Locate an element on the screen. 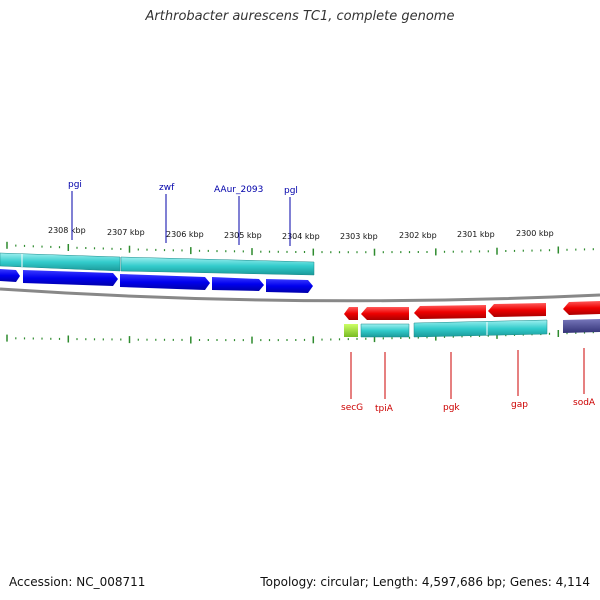  ruler-label: 2304 kbp is located at coordinates (301, 236).